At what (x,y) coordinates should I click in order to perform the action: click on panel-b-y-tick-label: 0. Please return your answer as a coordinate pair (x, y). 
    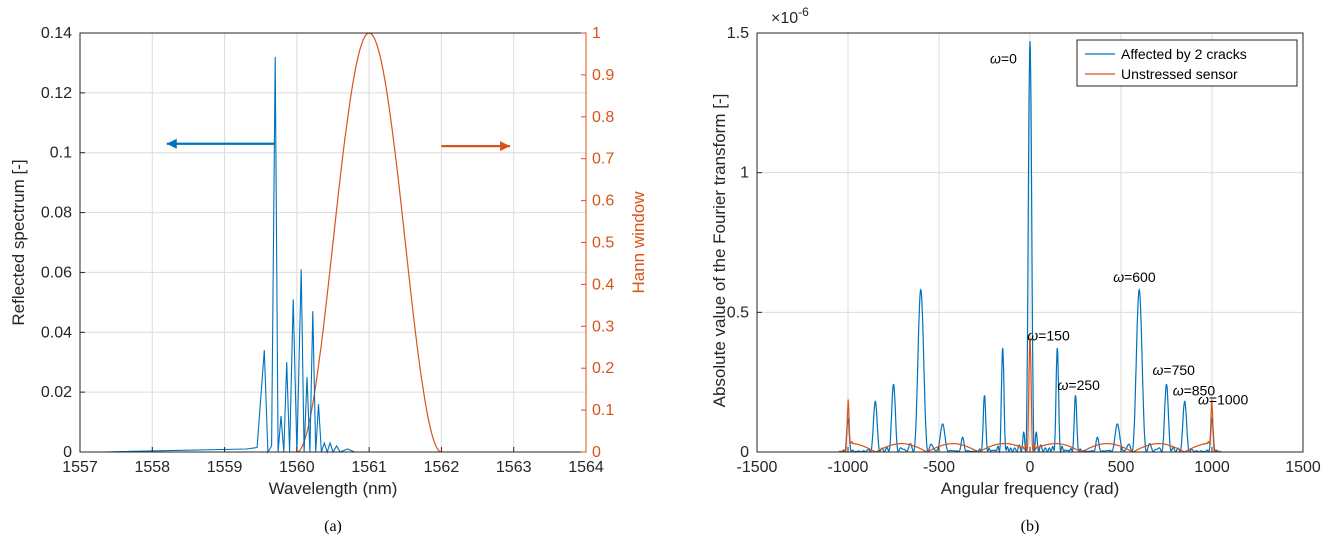
    Looking at the image, I should click on (744, 452).